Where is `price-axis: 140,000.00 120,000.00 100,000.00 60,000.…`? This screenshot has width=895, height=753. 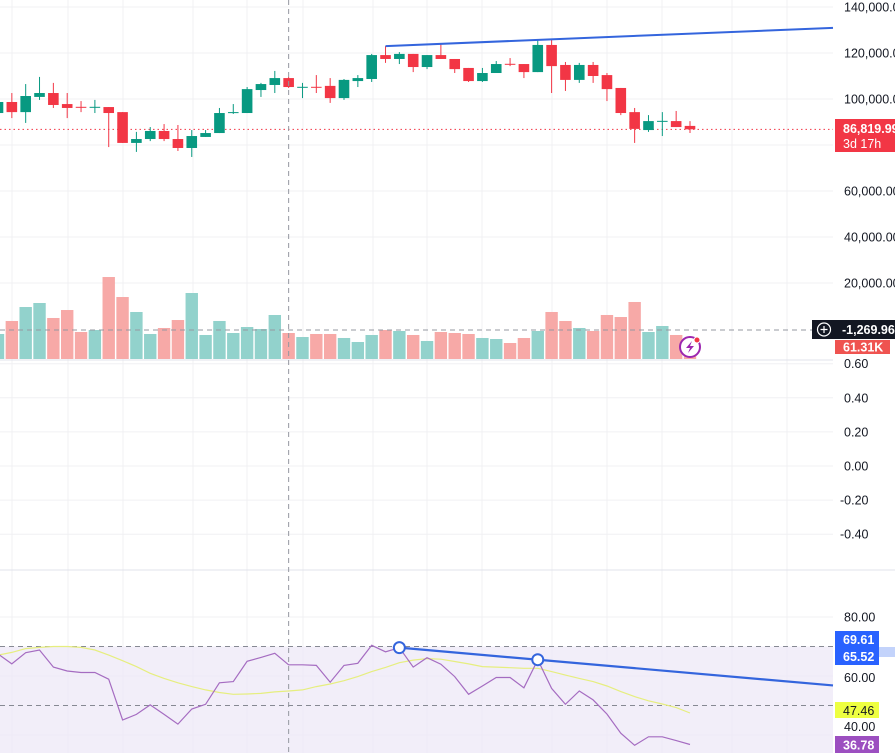 price-axis: 140,000.00 120,000.00 100,000.00 60,000.… is located at coordinates (869, 146).